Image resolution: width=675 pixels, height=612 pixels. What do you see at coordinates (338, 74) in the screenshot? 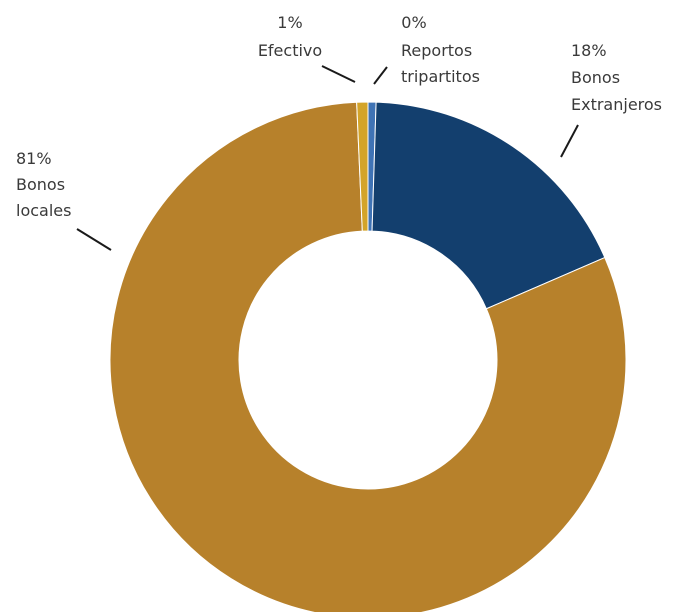
I see `leader-line-efectivo` at bounding box center [338, 74].